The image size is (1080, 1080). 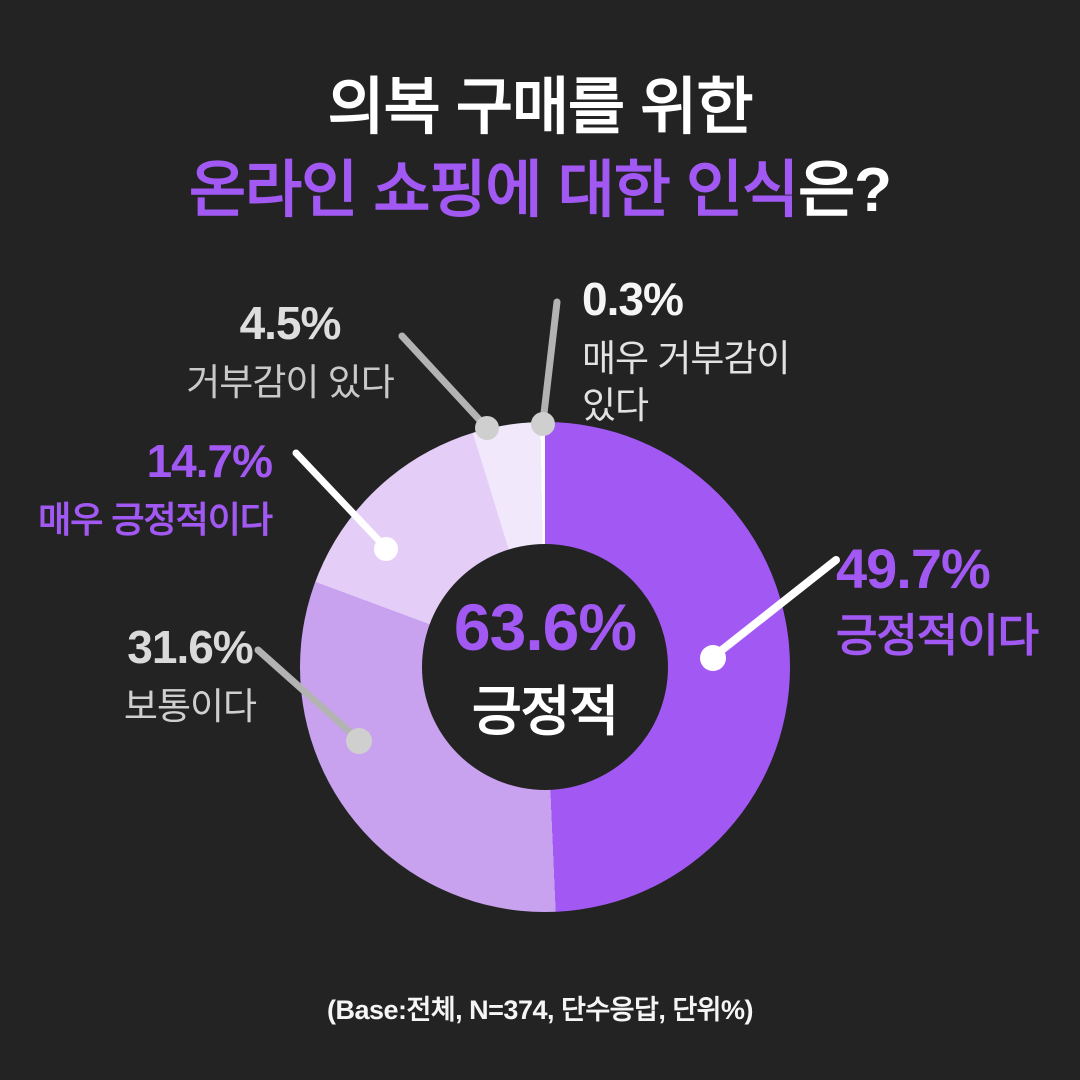 I want to click on callout-strong-rejection: 0.3% 매우 거부감이 있다, so click(x=742, y=351).